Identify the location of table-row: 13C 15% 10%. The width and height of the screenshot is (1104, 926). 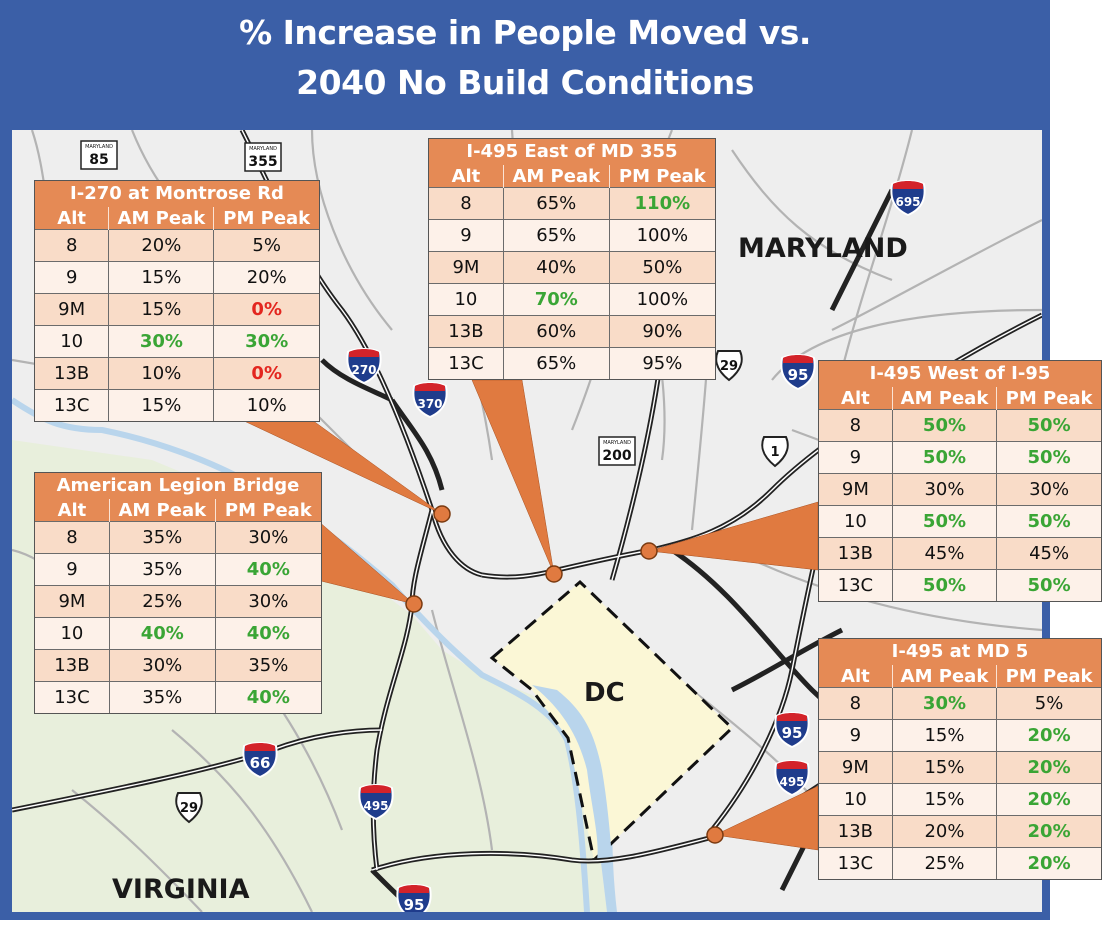
(177, 405).